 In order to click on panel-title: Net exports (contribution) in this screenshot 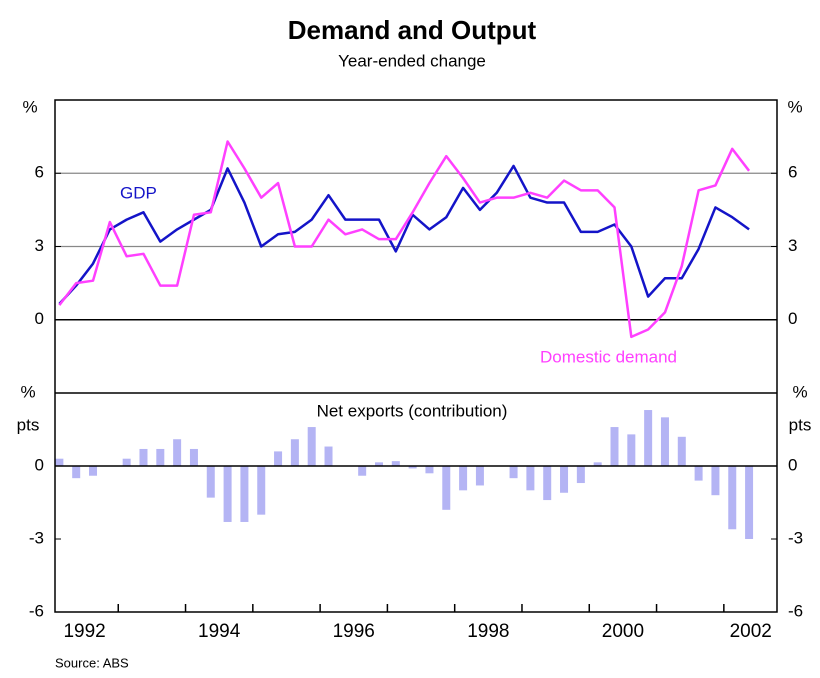, I will do `click(412, 410)`.